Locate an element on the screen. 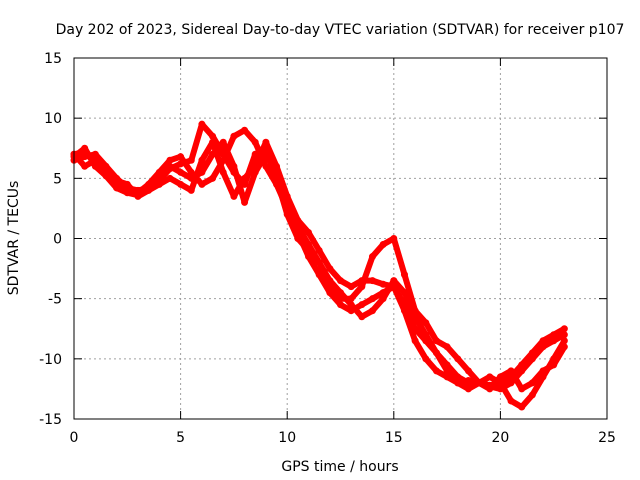 This screenshot has height=480, width=640. x-tick-label: 20 is located at coordinates (500, 438).